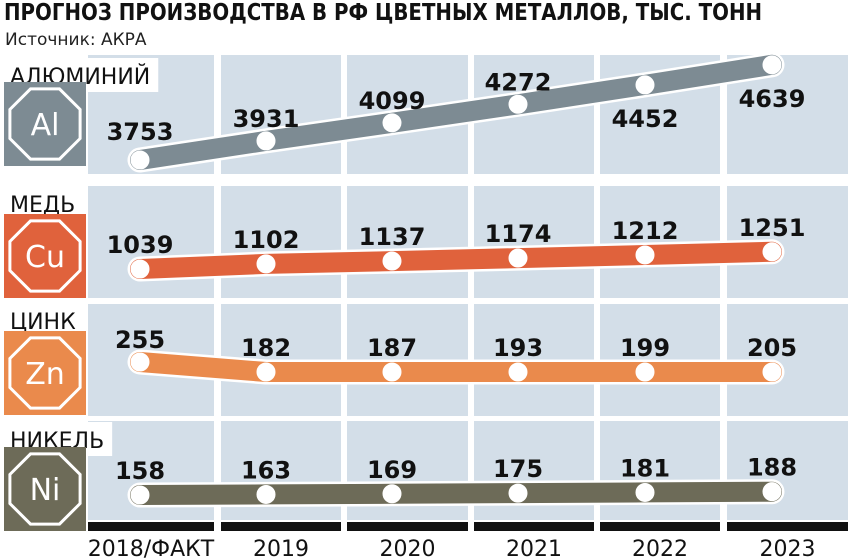  What do you see at coordinates (42, 205) in the screenshot?
I see `metal-name-label: МЕДЬ` at bounding box center [42, 205].